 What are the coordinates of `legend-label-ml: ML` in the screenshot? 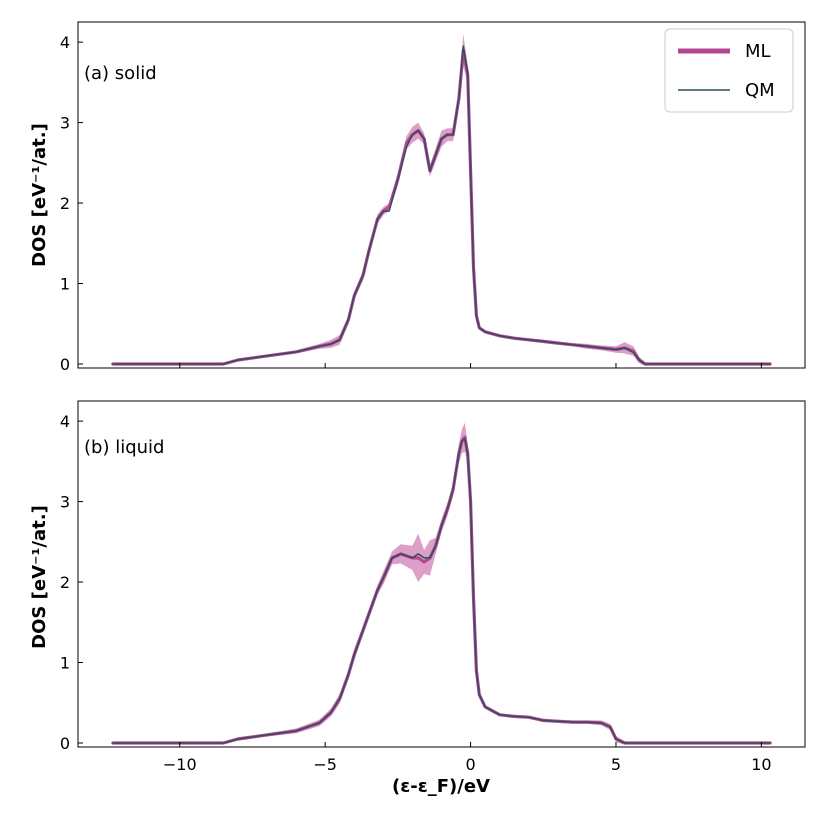 It's located at (758, 51).